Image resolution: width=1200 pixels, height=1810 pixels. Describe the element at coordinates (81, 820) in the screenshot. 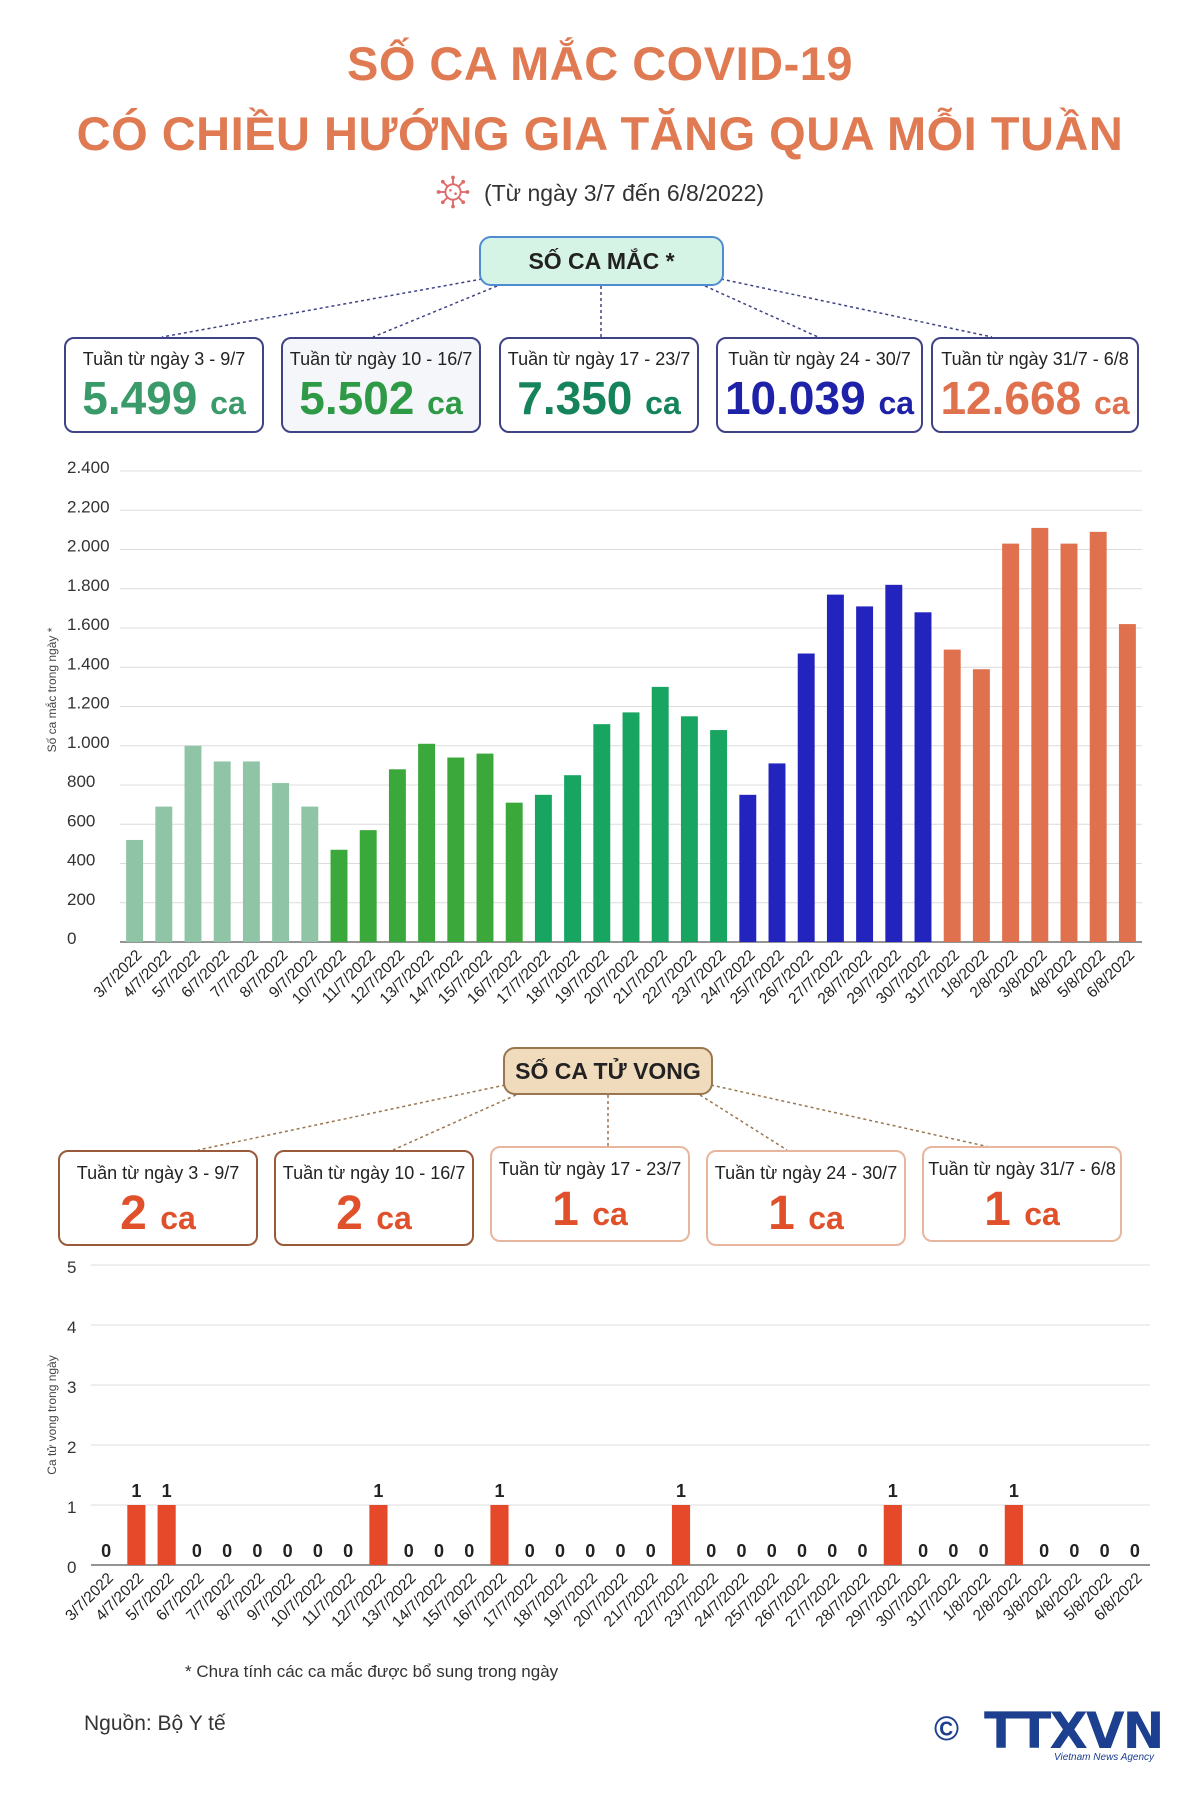

I see `y-tick-label: 600` at that location.